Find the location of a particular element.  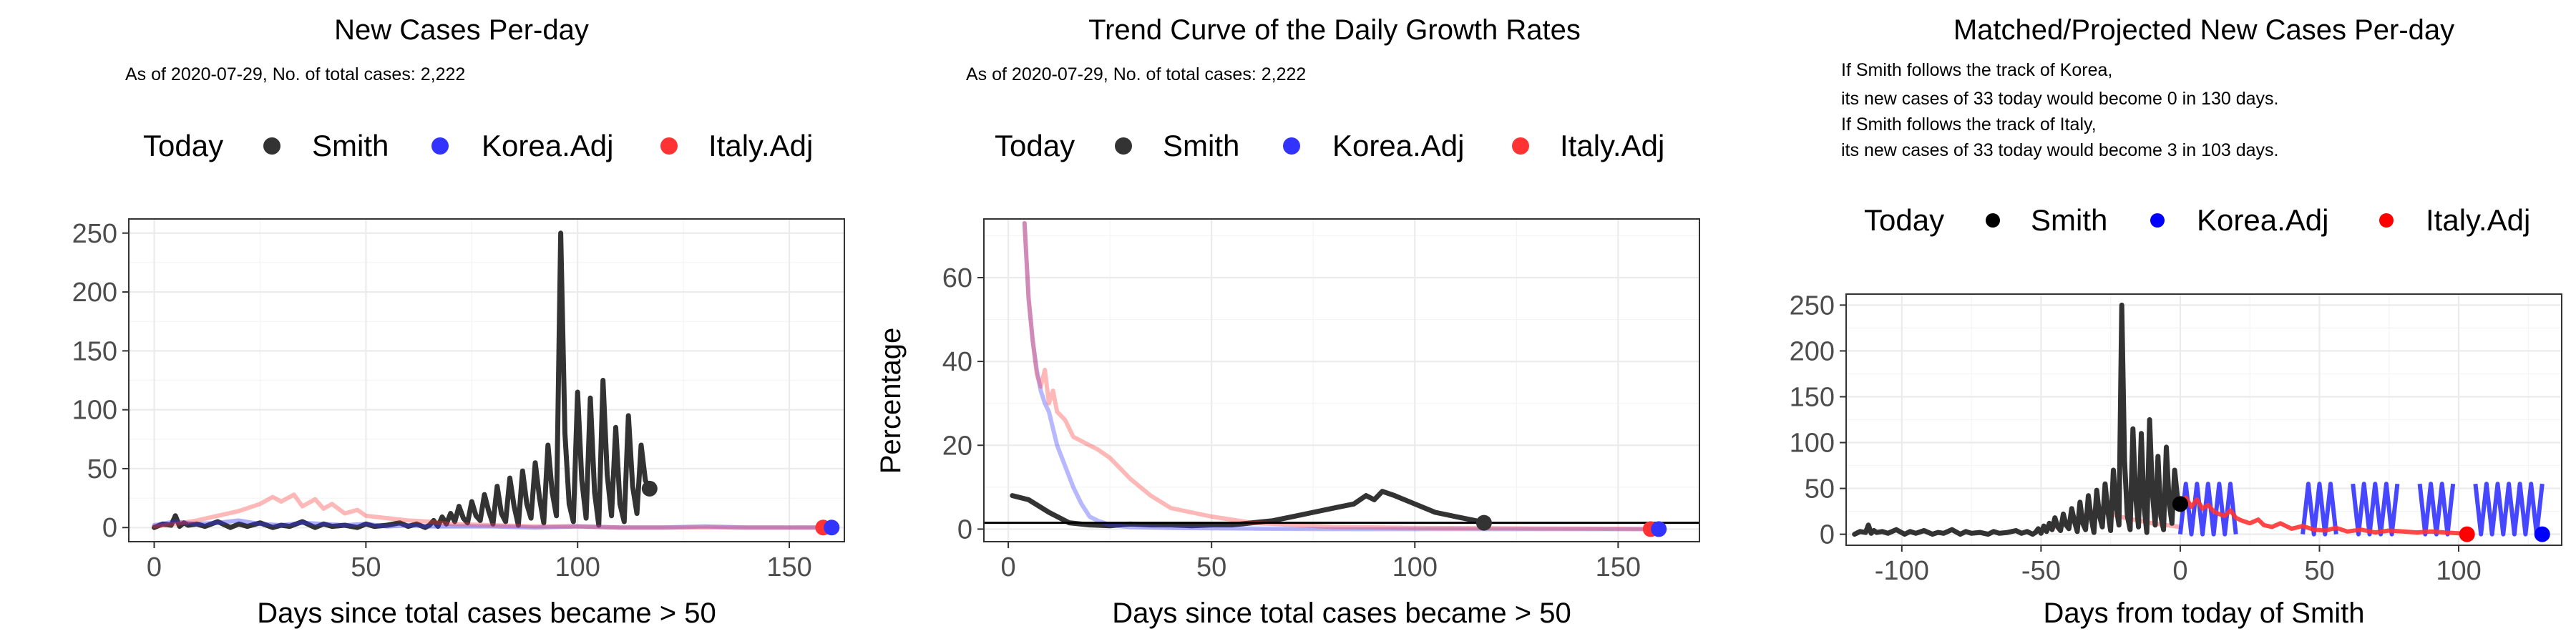

x-tick-label: -100 is located at coordinates (1902, 571).